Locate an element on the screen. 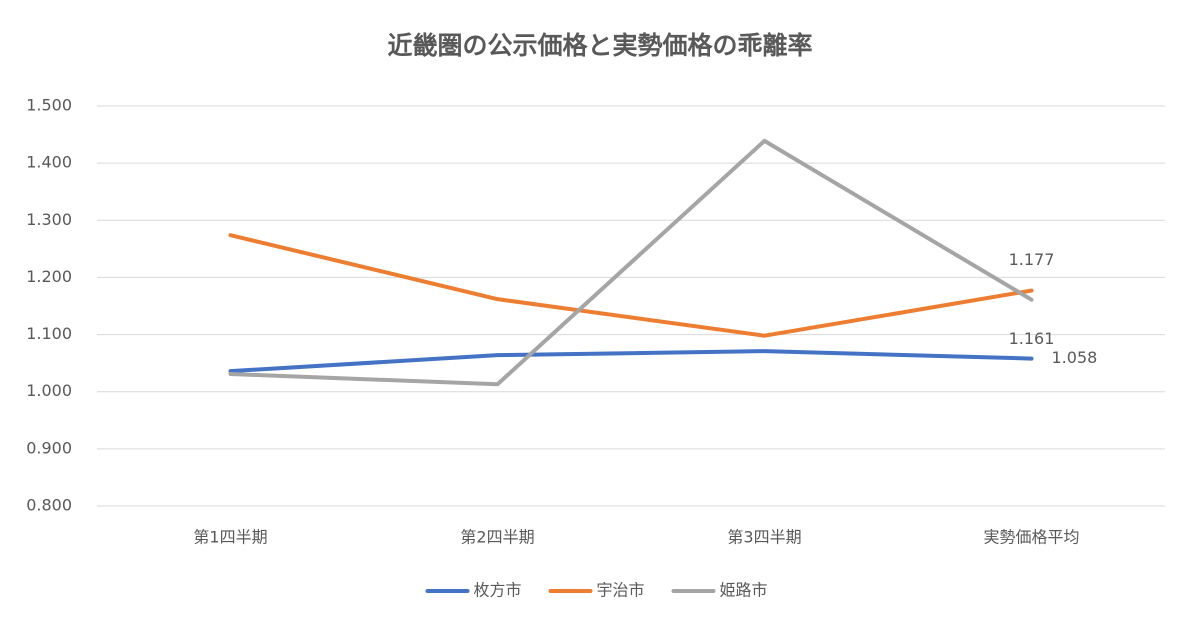 The width and height of the screenshot is (1200, 630). y-tick-label: 1.400 is located at coordinates (49, 162).